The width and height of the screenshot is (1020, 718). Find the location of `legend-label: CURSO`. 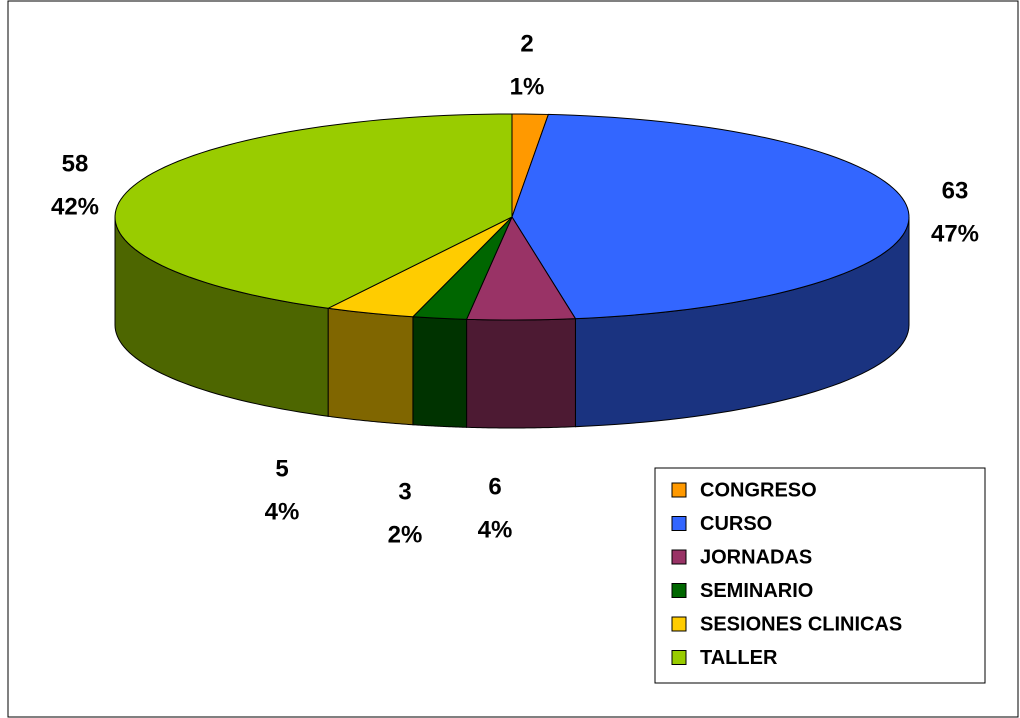

legend-label: CURSO is located at coordinates (736, 524).